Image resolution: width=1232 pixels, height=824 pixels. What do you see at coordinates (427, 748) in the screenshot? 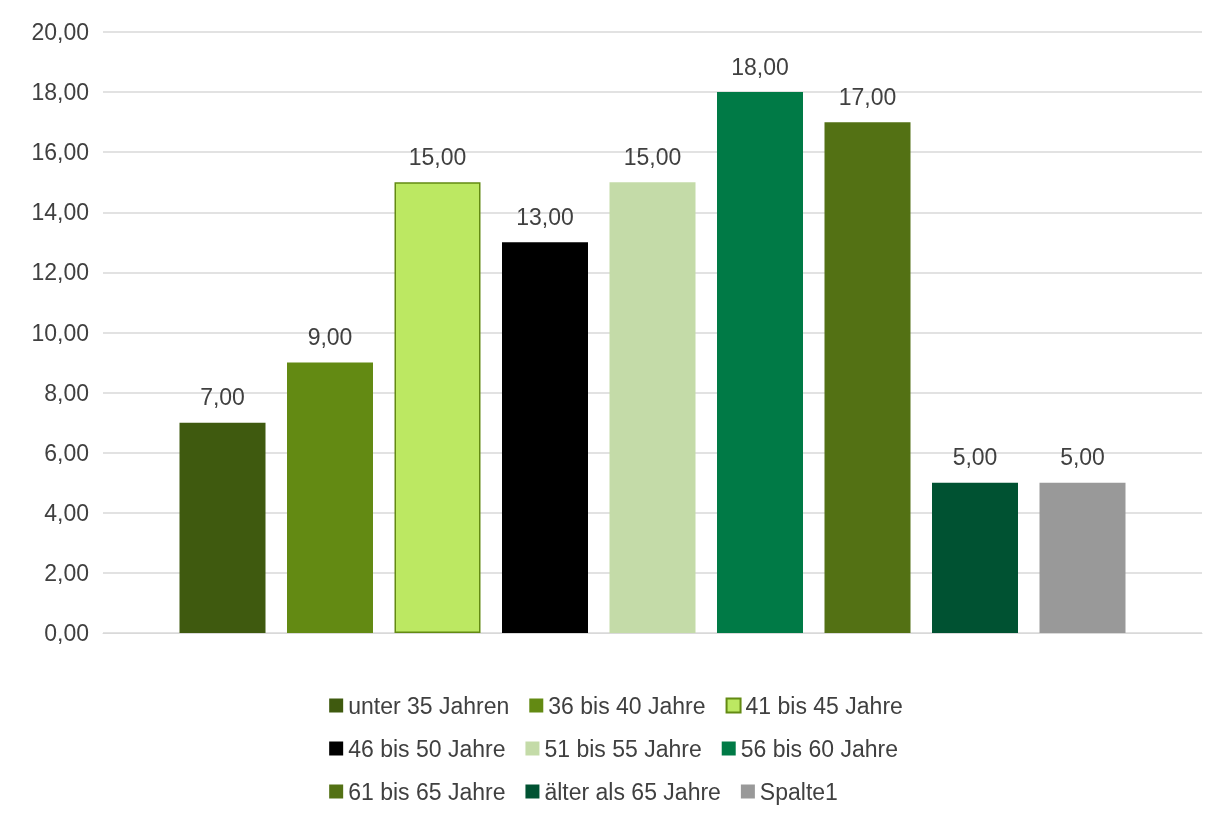
I see `legend-label: 46 bis 50 Jahre` at bounding box center [427, 748].